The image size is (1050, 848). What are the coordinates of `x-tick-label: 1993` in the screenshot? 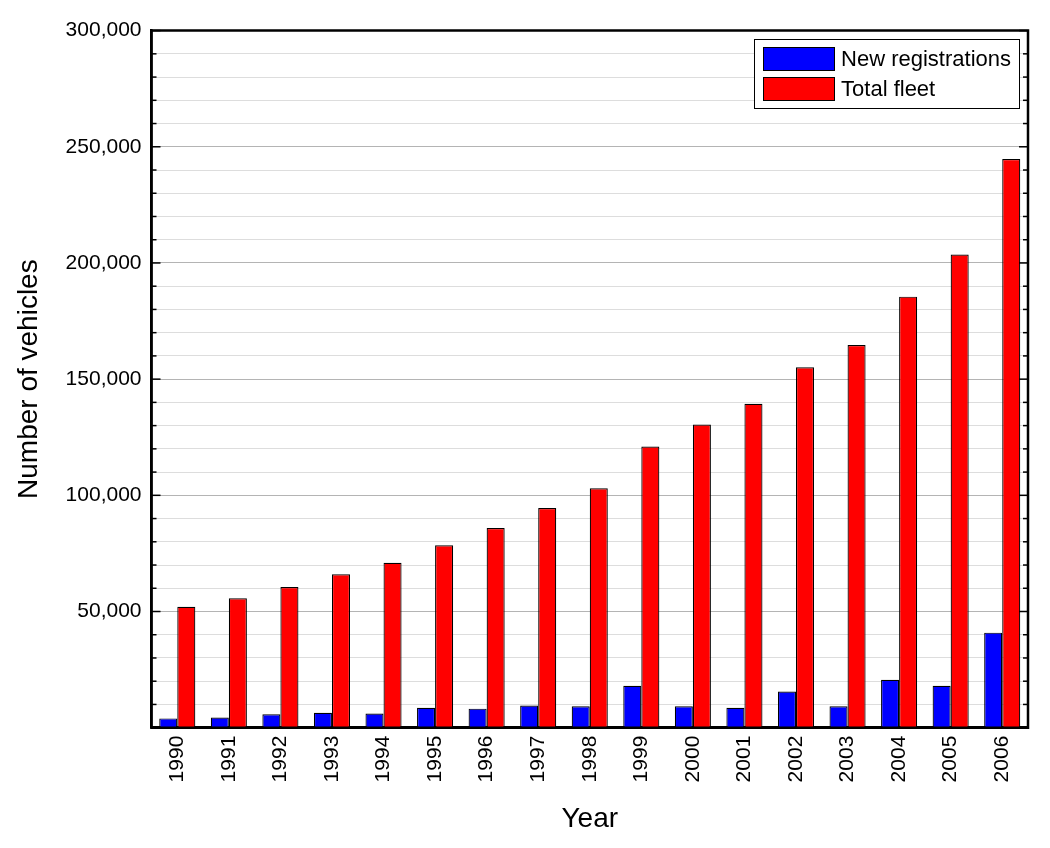 It's located at (330, 759).